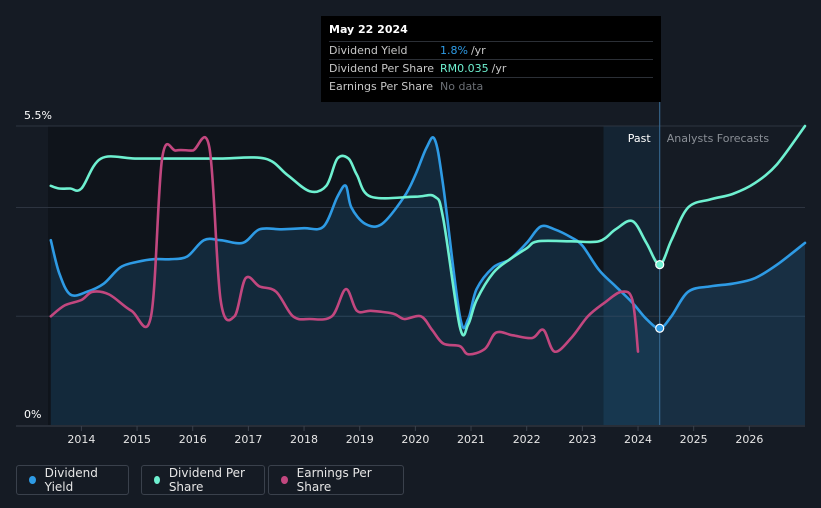 The image size is (821, 508). I want to click on dividend-yield-today-marker, so click(660, 328).